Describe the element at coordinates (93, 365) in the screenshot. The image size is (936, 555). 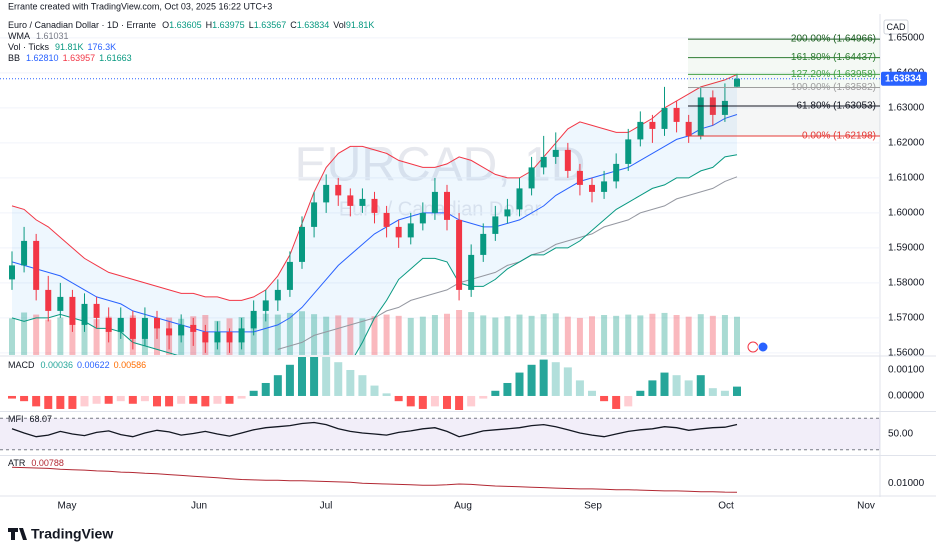
I see `legend-item: 0.00622` at that location.